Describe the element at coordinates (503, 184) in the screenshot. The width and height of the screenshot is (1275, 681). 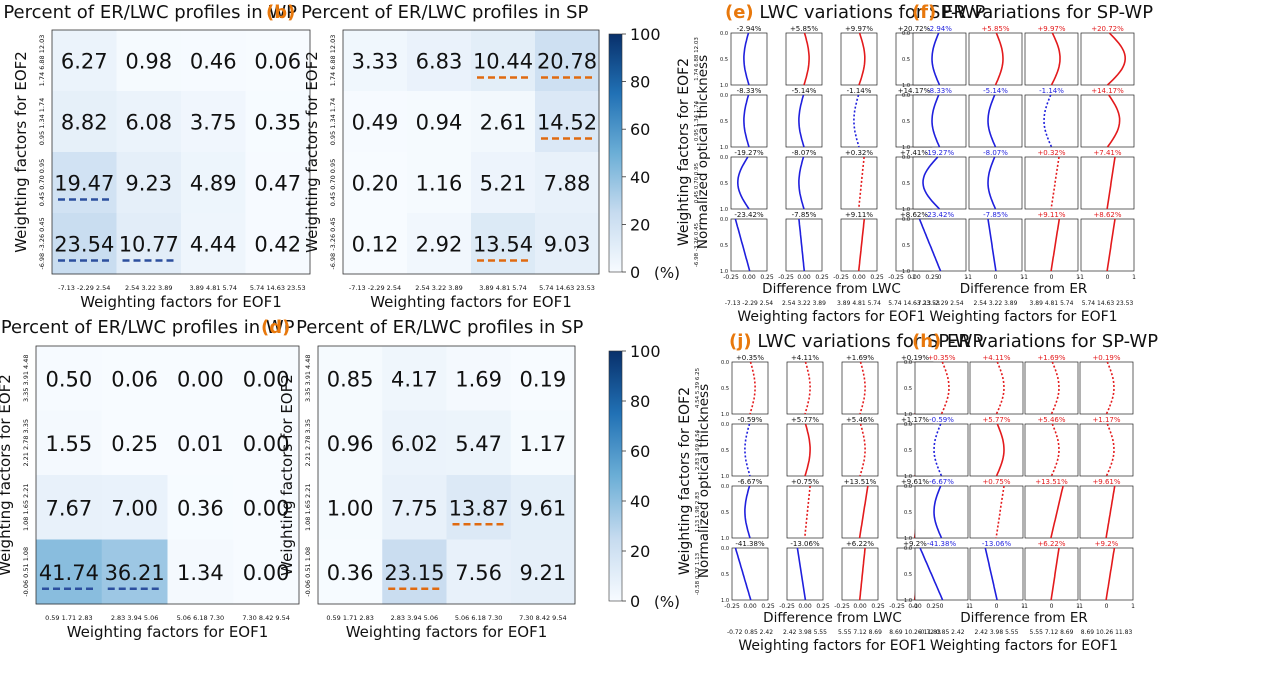
I see `cell-value: 5.21` at that location.